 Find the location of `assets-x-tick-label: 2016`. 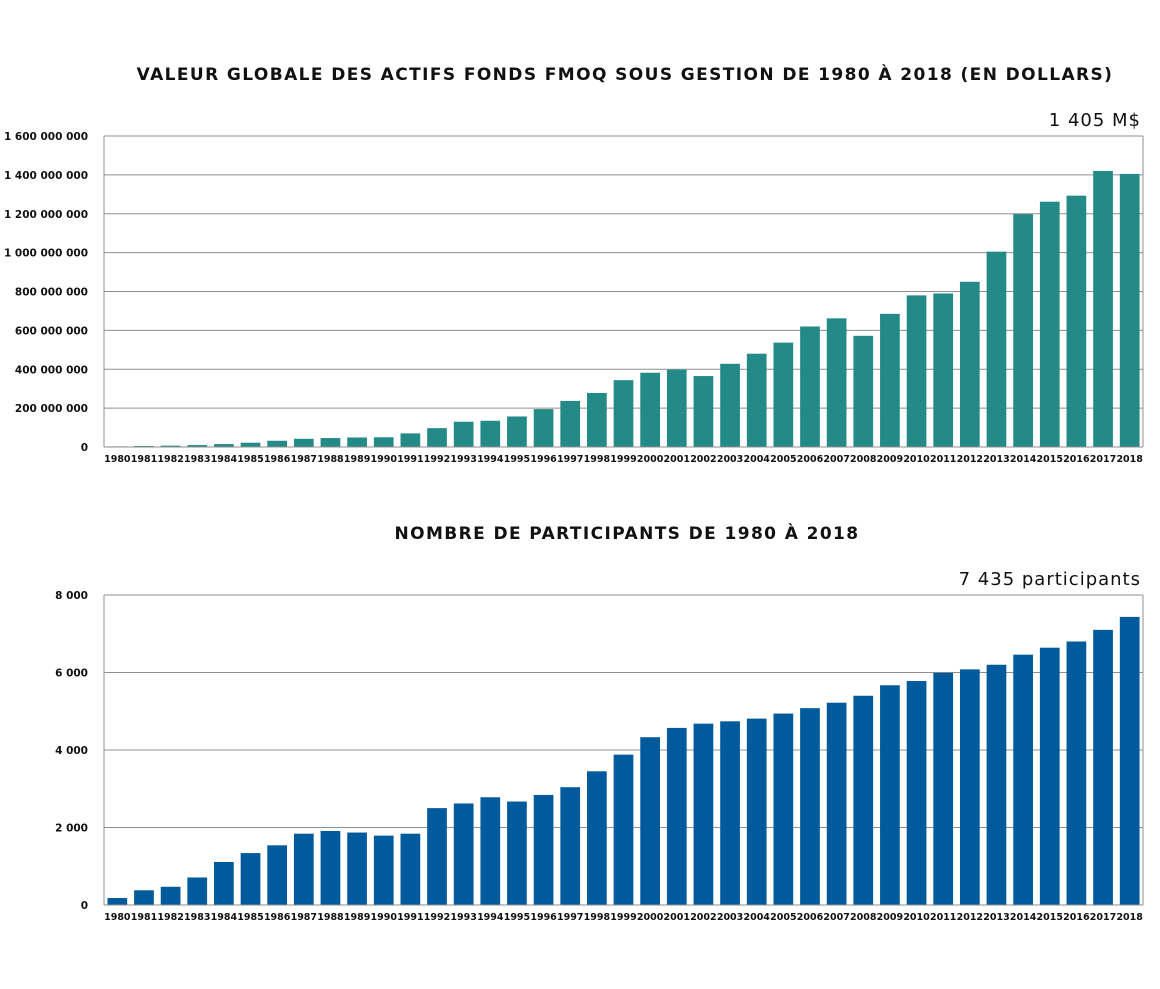

assets-x-tick-label: 2016 is located at coordinates (1076, 459).